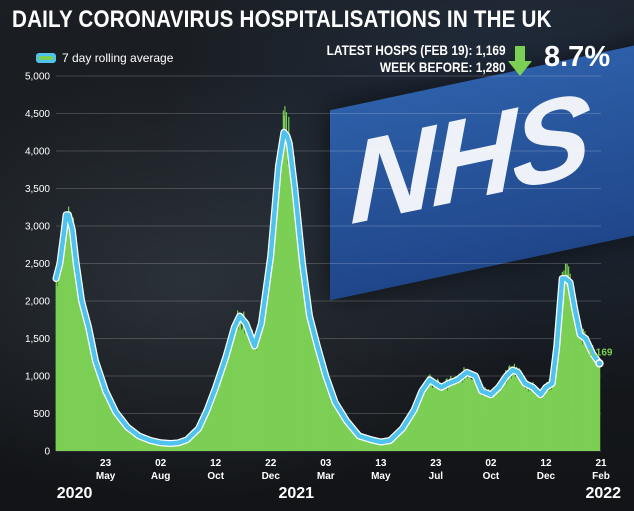  Describe the element at coordinates (75, 493) in the screenshot. I see `year-label: 2020` at that location.